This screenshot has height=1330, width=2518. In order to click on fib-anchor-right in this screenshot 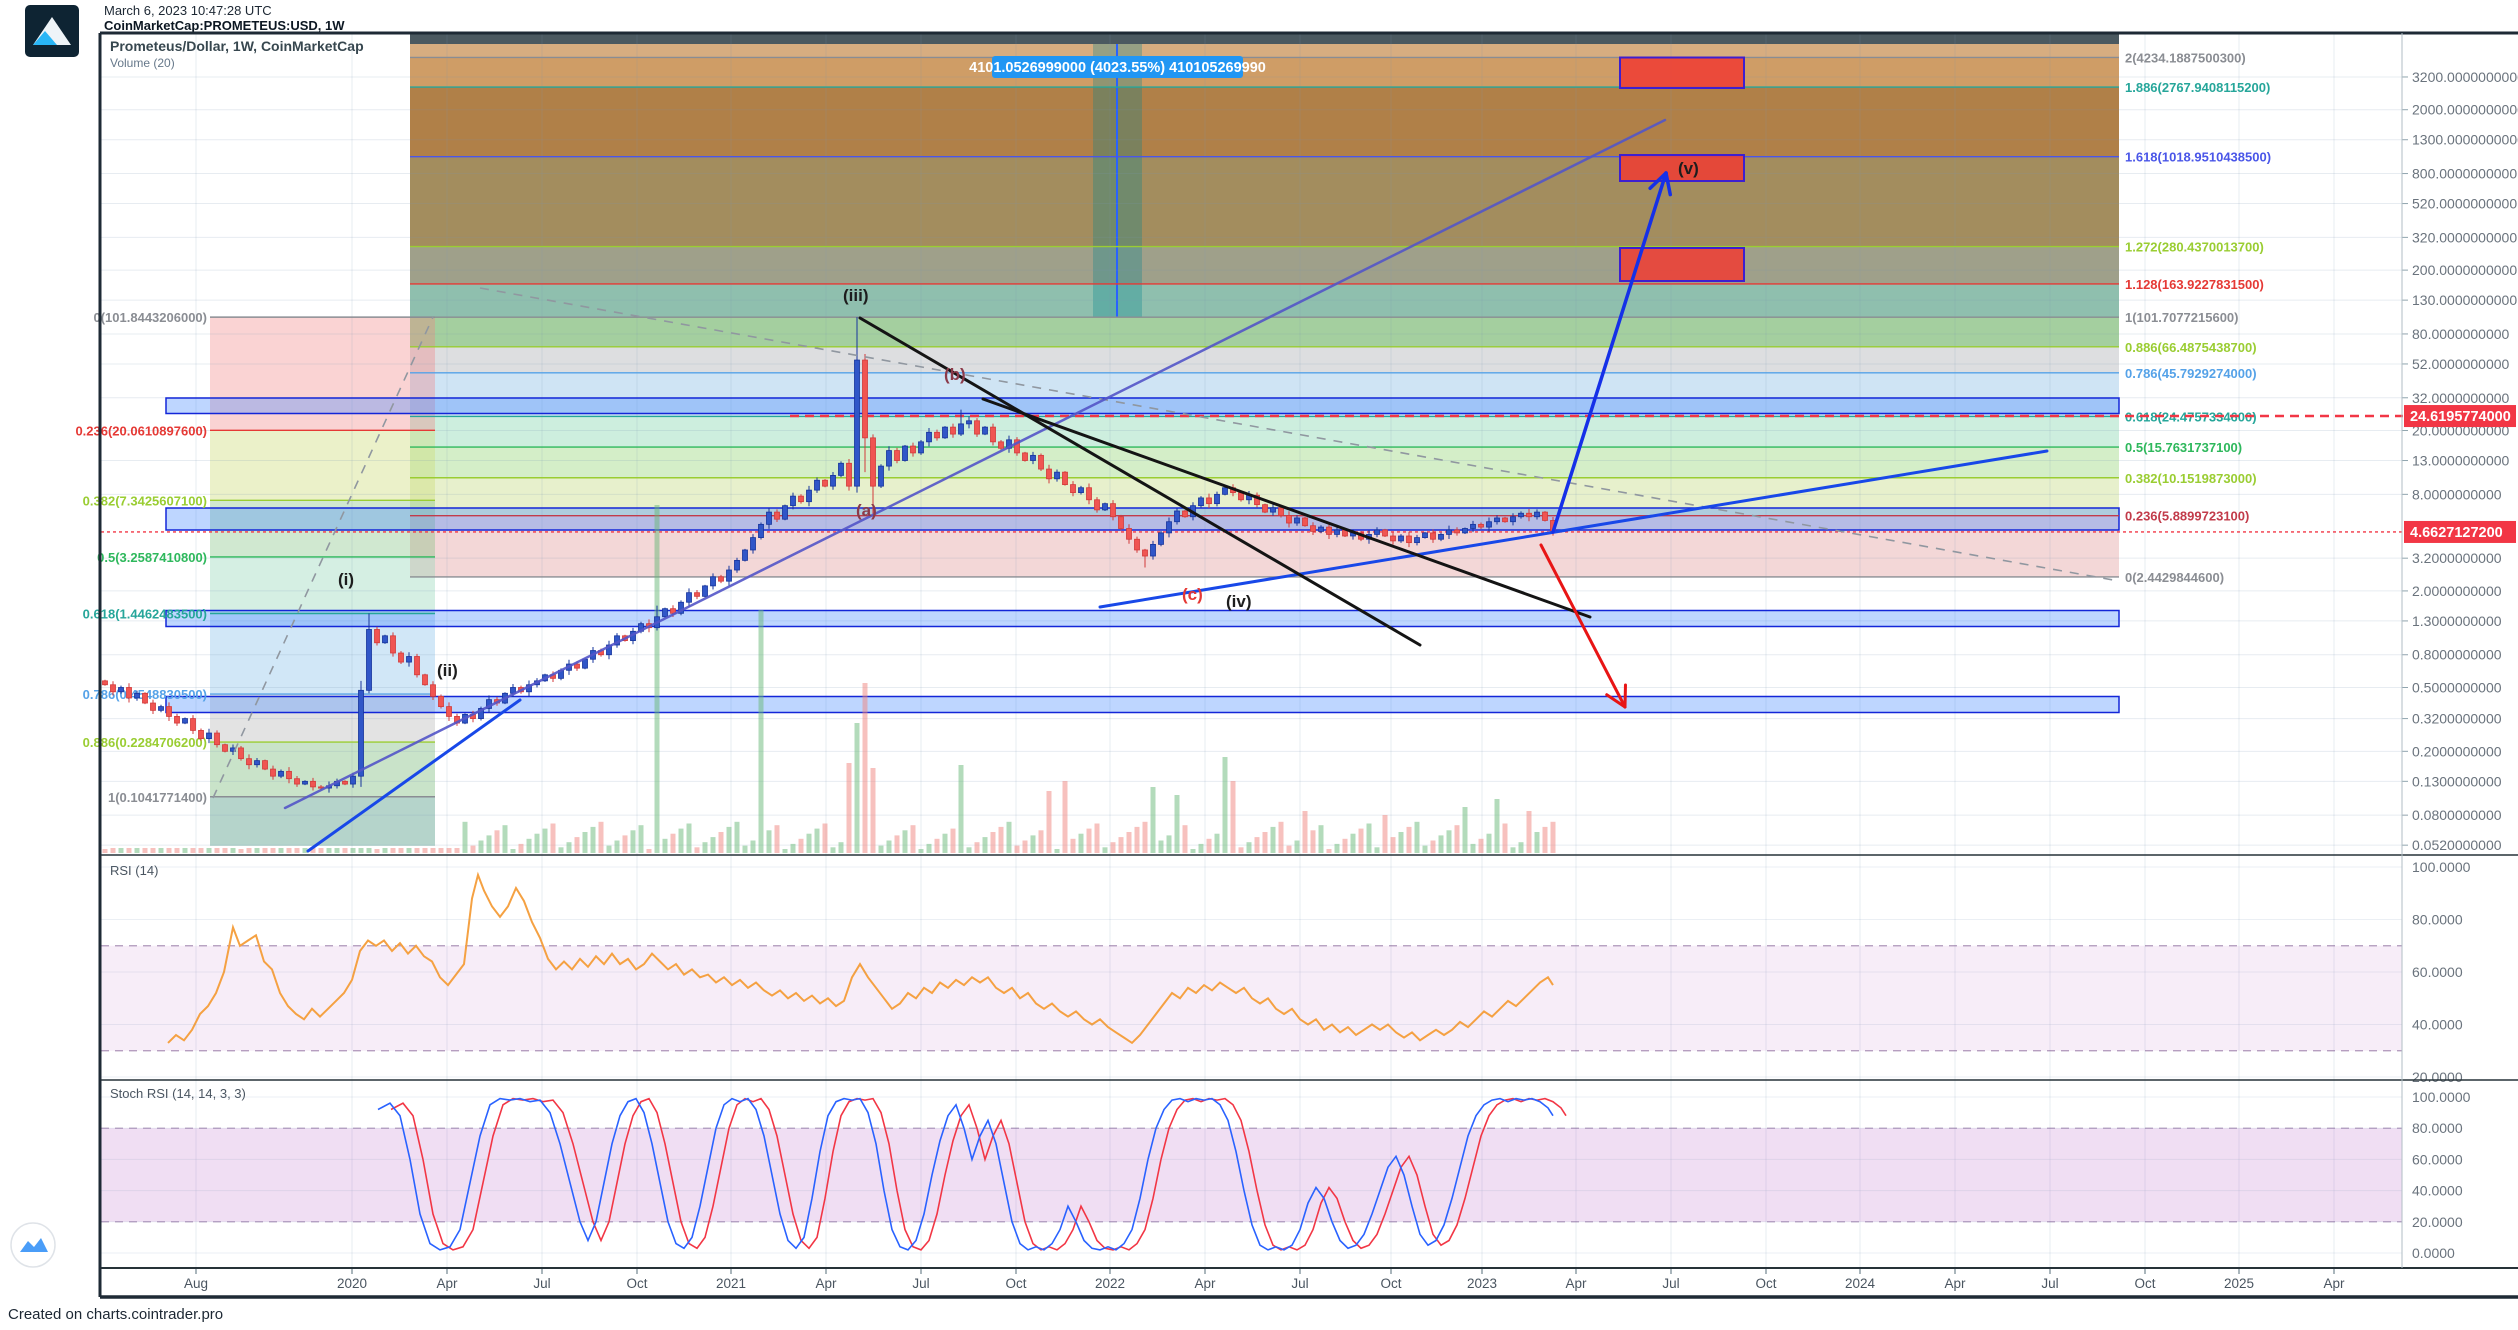, I will do `click(1296, 434)`.